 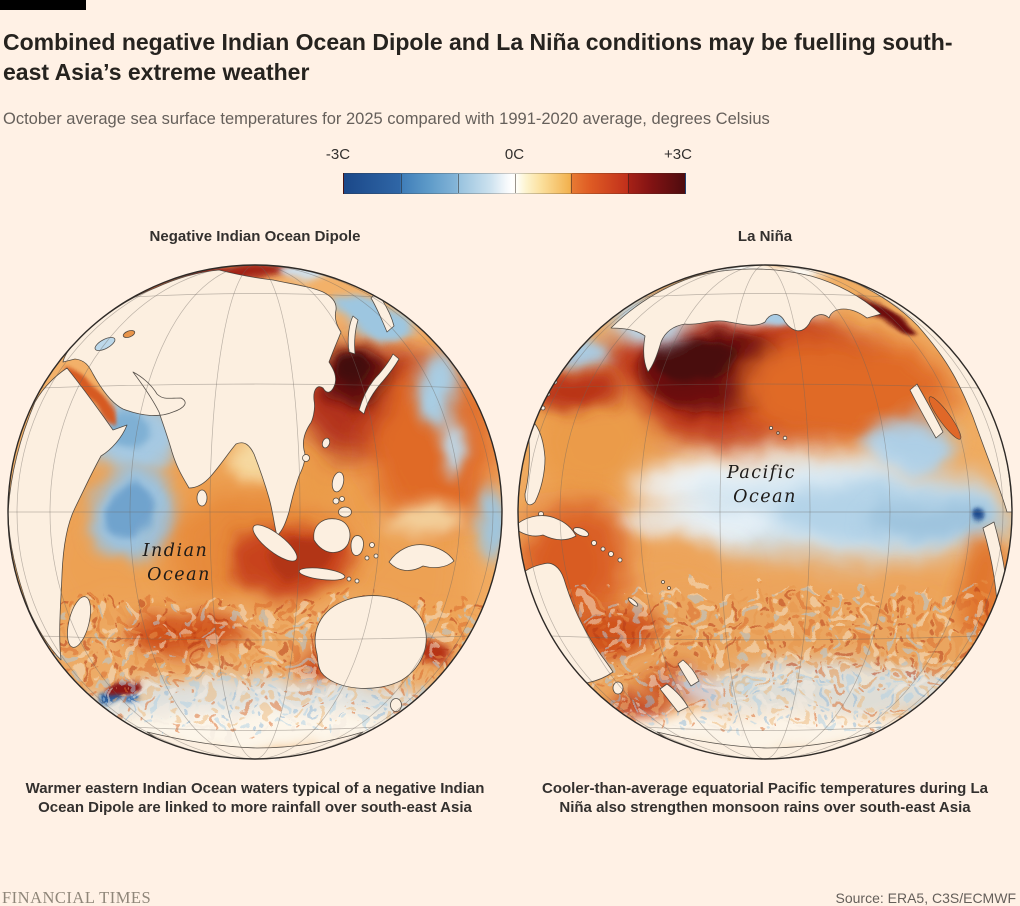 What do you see at coordinates (255, 236) in the screenshot?
I see `globe-title-iod: Negative Indian Ocean Dipole` at bounding box center [255, 236].